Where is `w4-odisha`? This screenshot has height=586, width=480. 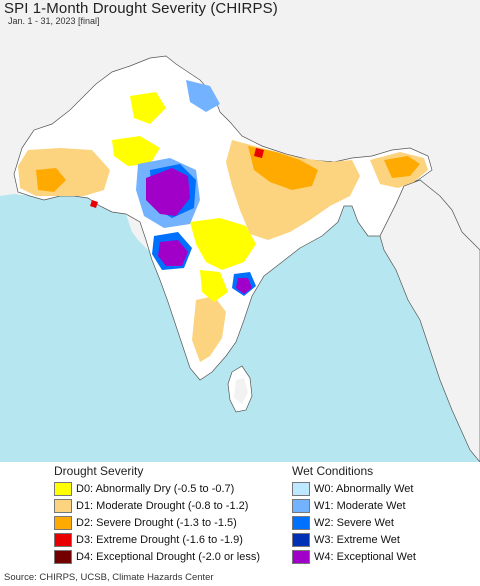
w4-odisha is located at coordinates (244, 286).